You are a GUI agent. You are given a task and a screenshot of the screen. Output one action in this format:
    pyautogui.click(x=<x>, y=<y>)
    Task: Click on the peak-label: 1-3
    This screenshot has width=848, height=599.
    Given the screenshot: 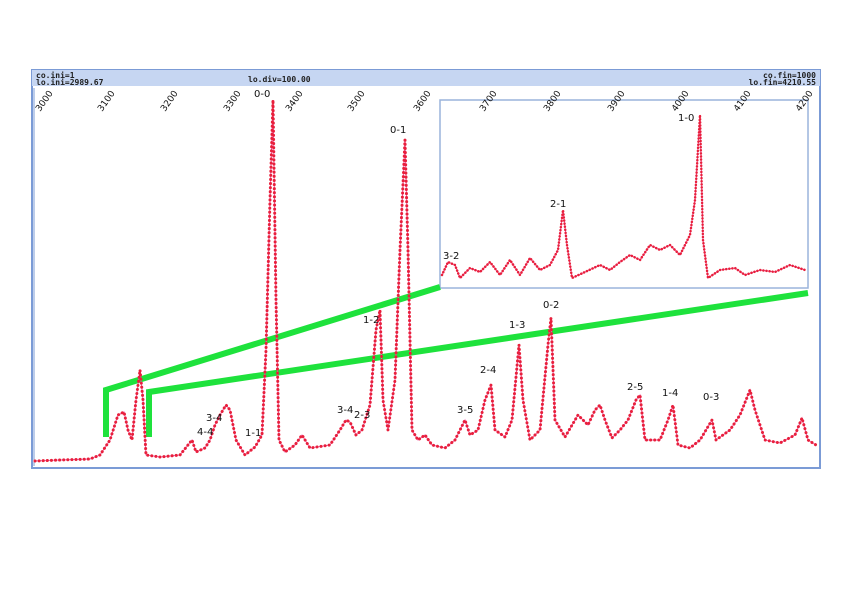 What is the action you would take?
    pyautogui.click(x=517, y=325)
    